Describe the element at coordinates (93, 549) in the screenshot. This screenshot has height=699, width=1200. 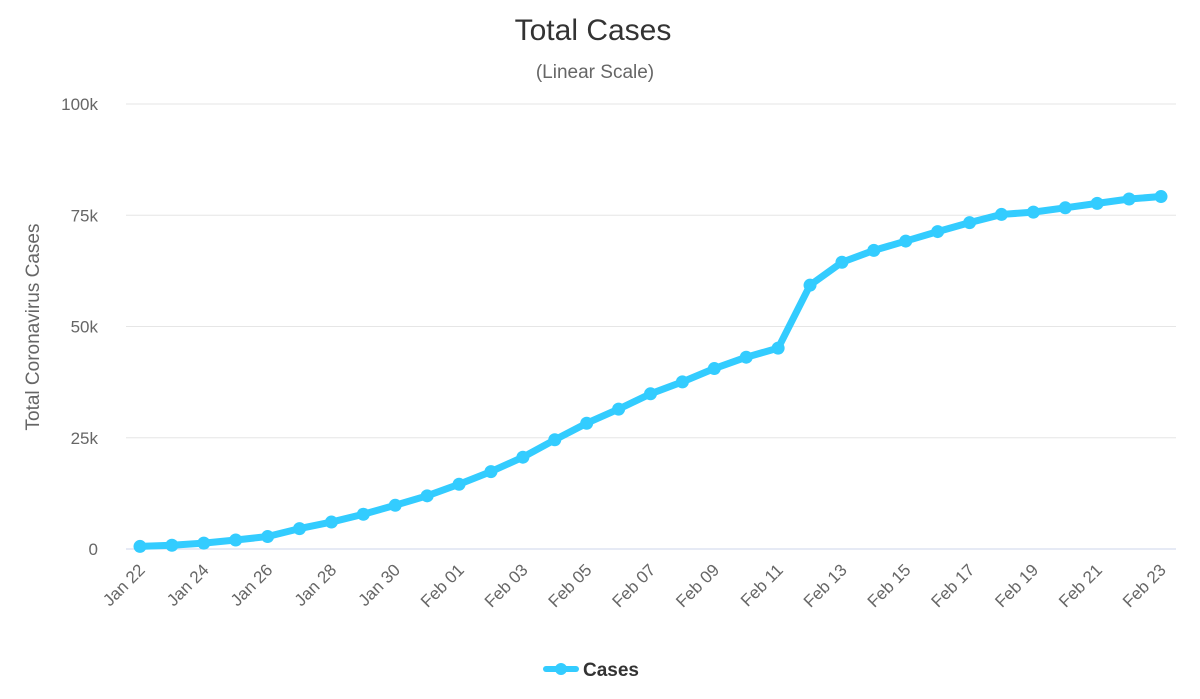
I see `y-tick-label: 0` at that location.